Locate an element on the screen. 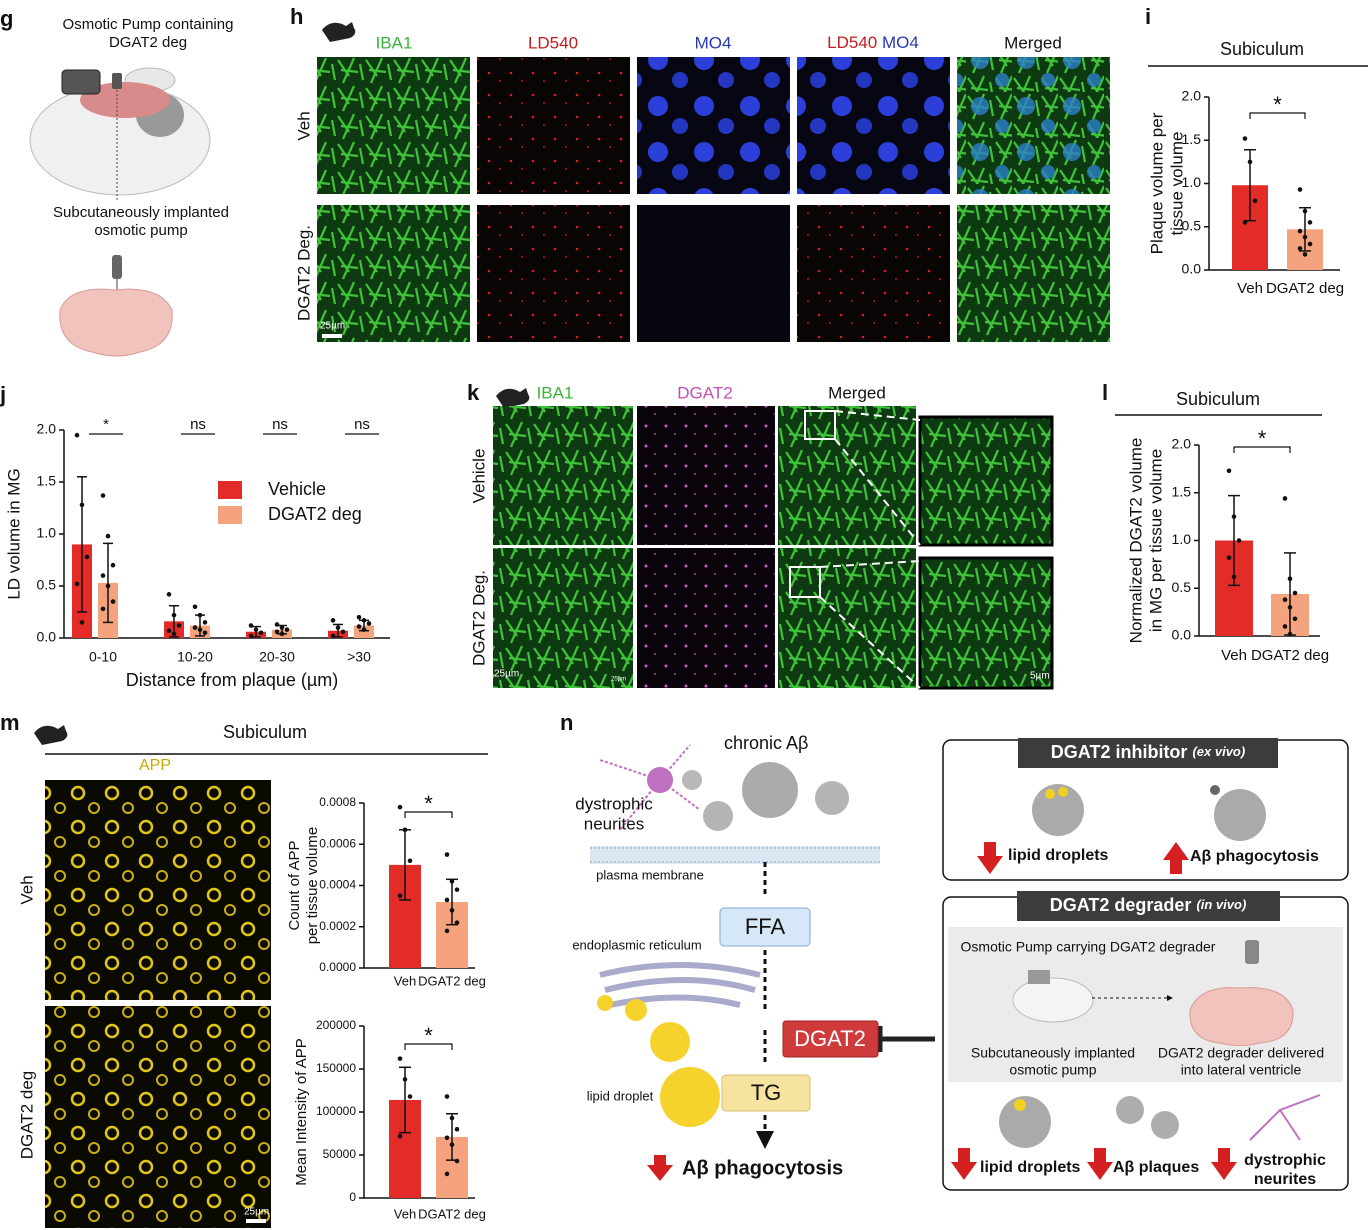 The height and width of the screenshot is (1230, 1369). row-label: Veh is located at coordinates (26, 889).